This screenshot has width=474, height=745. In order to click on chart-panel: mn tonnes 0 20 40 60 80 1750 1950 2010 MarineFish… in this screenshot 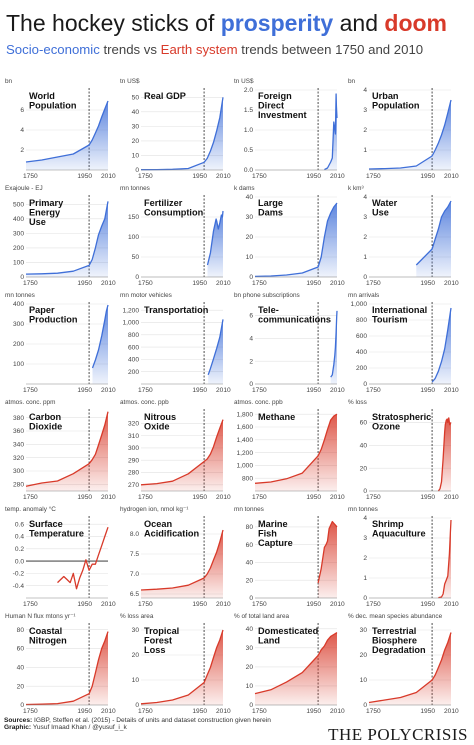, I will do `click(289, 557)`.